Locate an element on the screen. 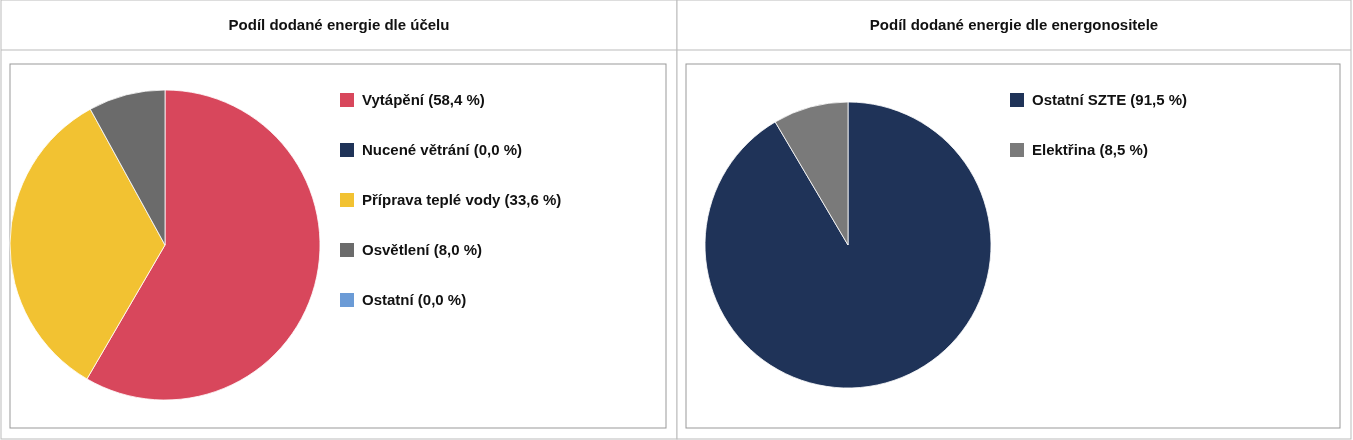 Image resolution: width=1353 pixels, height=440 pixels. legend-label: Osvětlení (8,0 %) is located at coordinates (422, 249).